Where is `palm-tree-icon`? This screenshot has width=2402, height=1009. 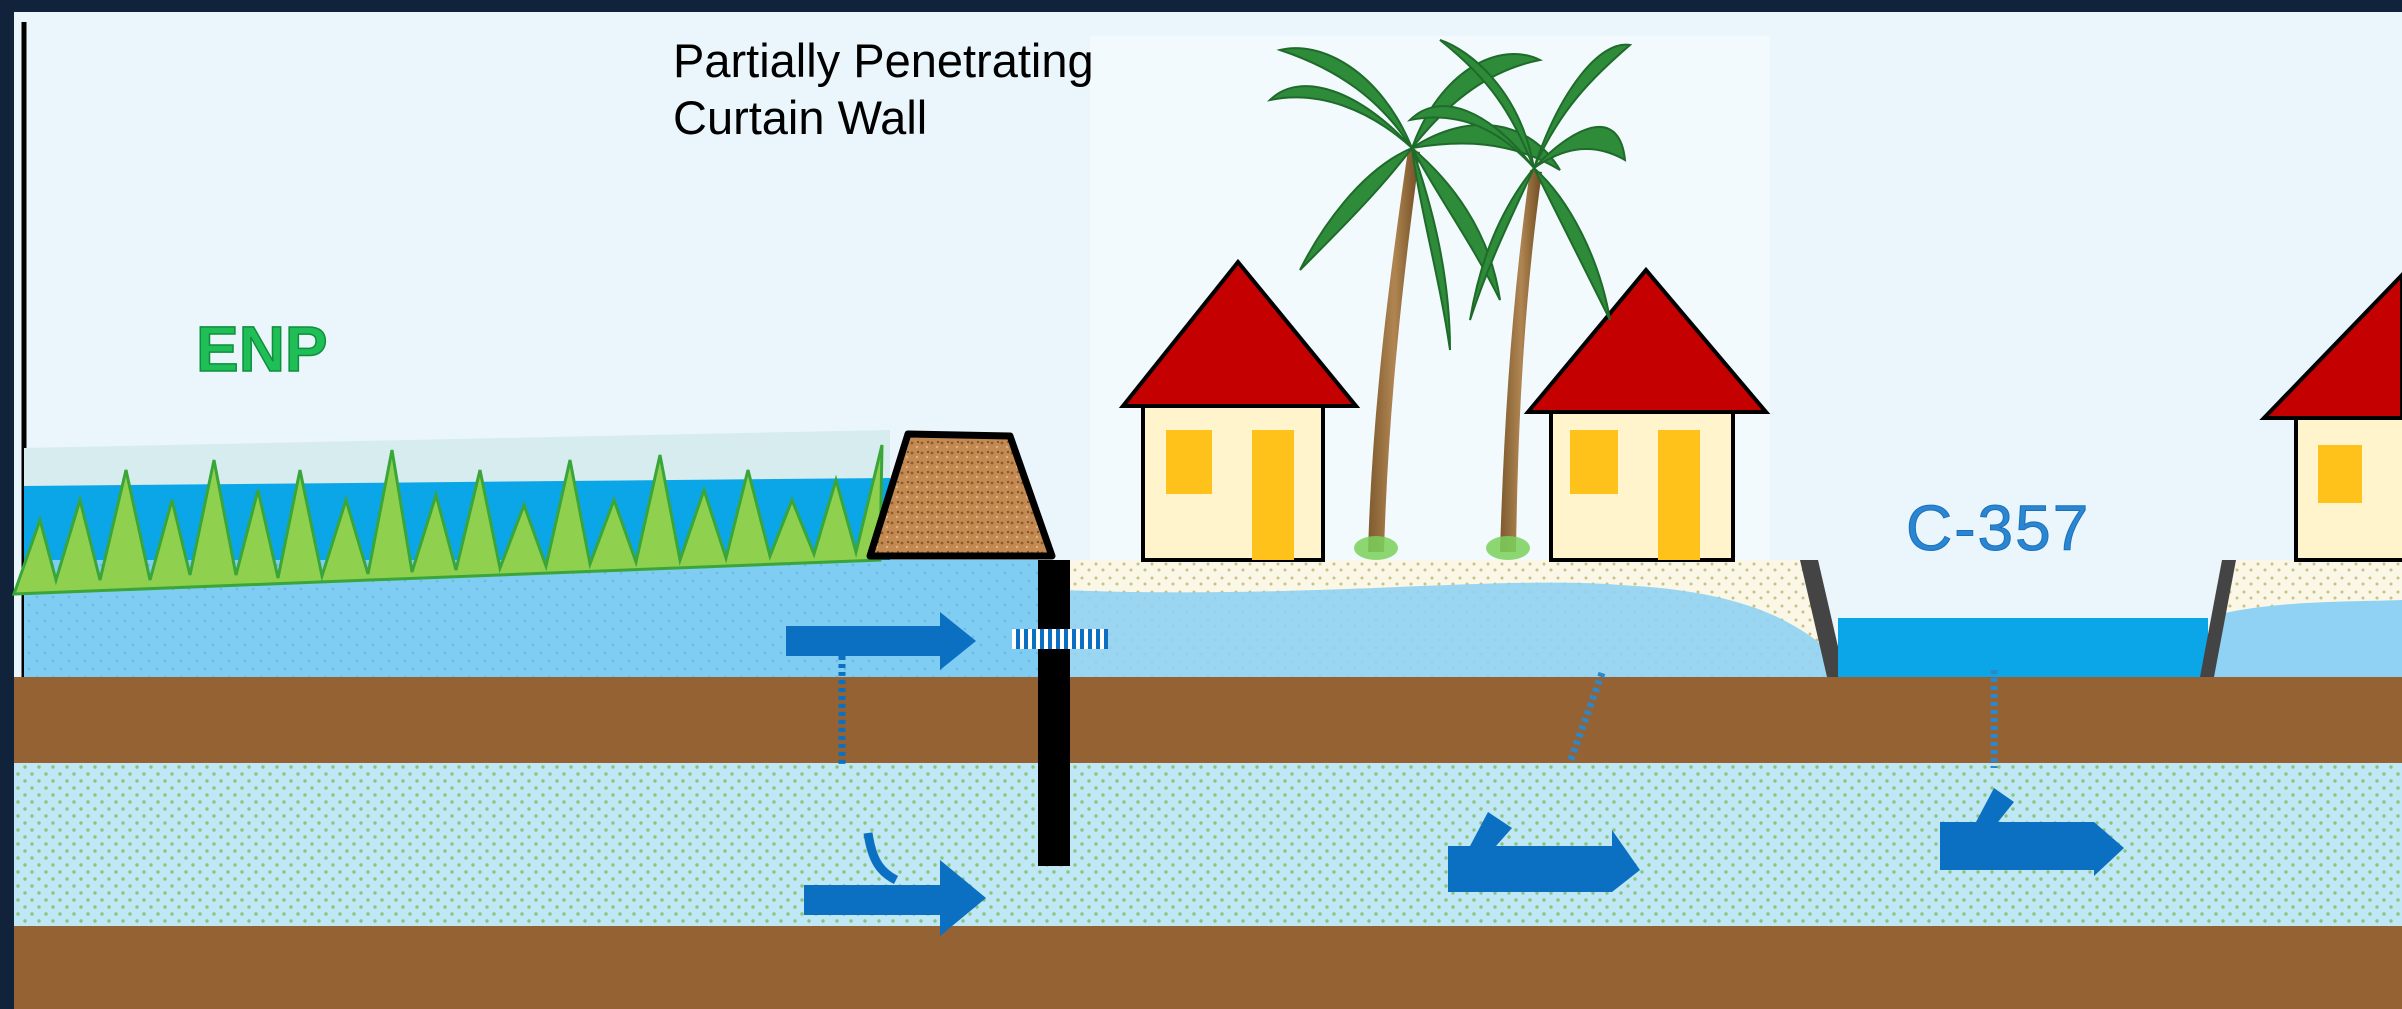
palm-tree-icon is located at coordinates (1519, 299).